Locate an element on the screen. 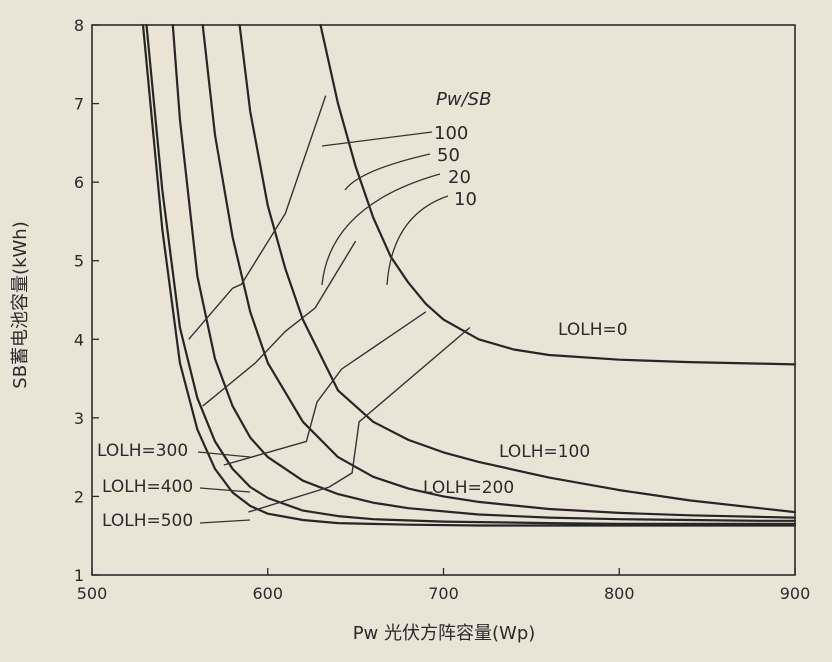 The width and height of the screenshot is (832, 662). curve-label-lolh-400: LOLH=400 is located at coordinates (147, 487).